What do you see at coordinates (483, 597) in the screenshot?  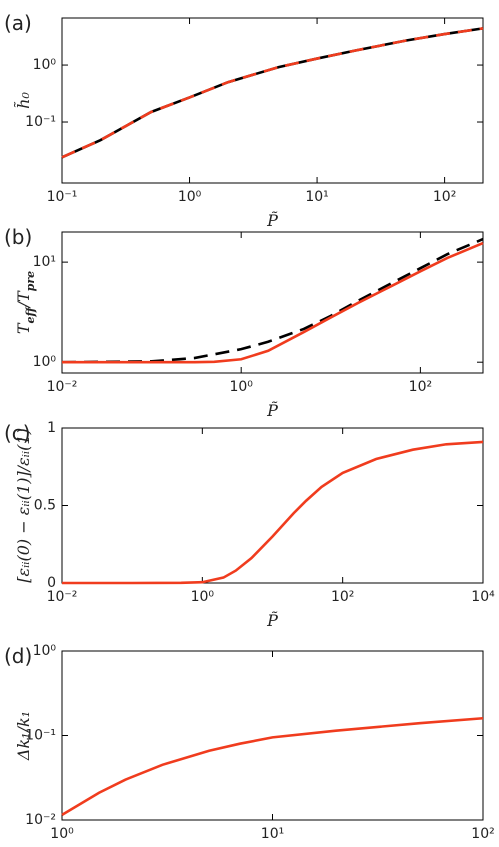 I see `x-tick-label: 10⁴` at bounding box center [483, 597].